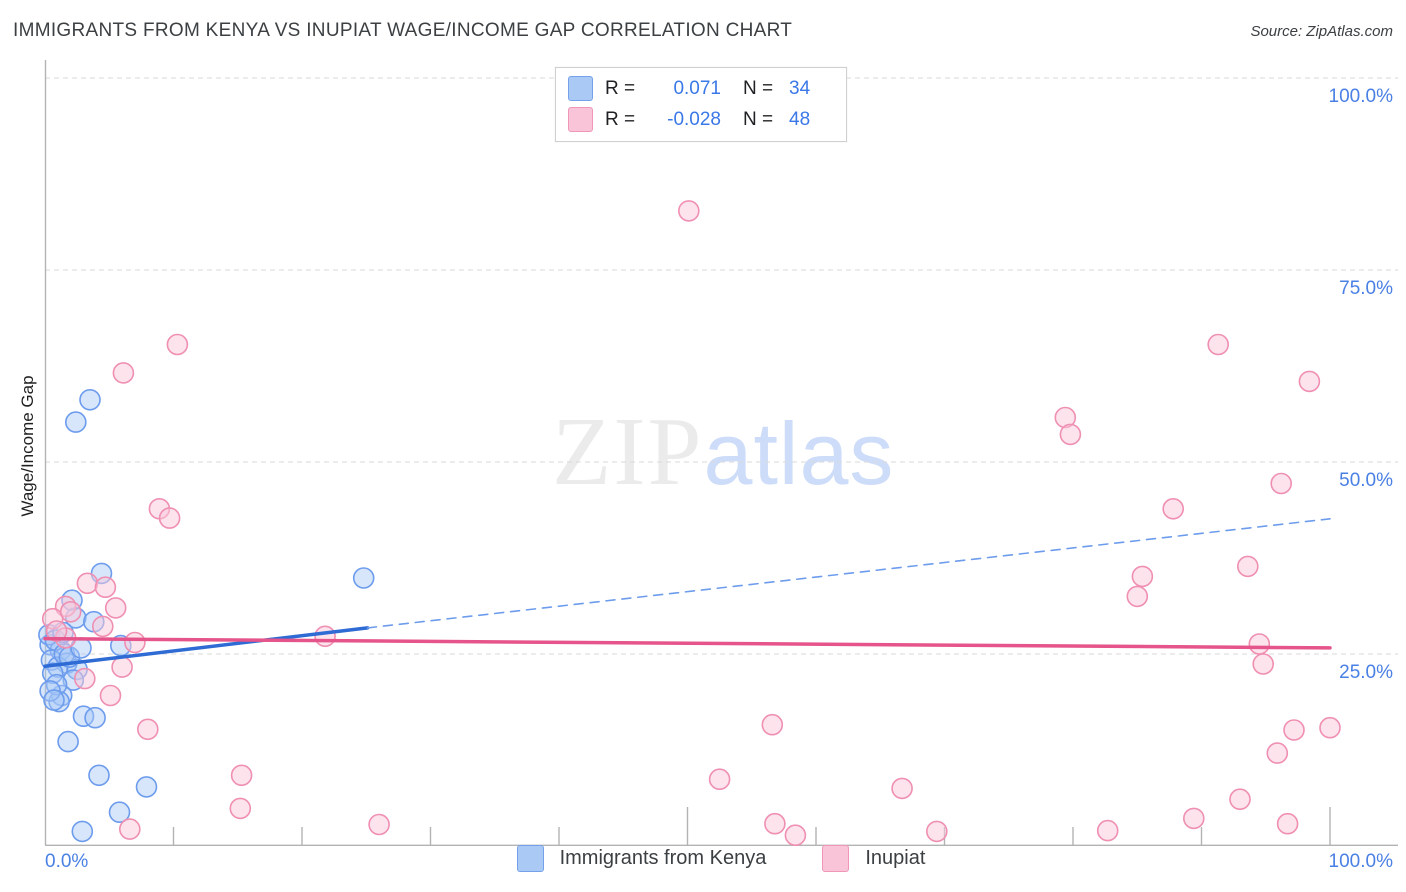 The image size is (1406, 892). I want to click on inupiat-swatch-icon, so click(580, 119).